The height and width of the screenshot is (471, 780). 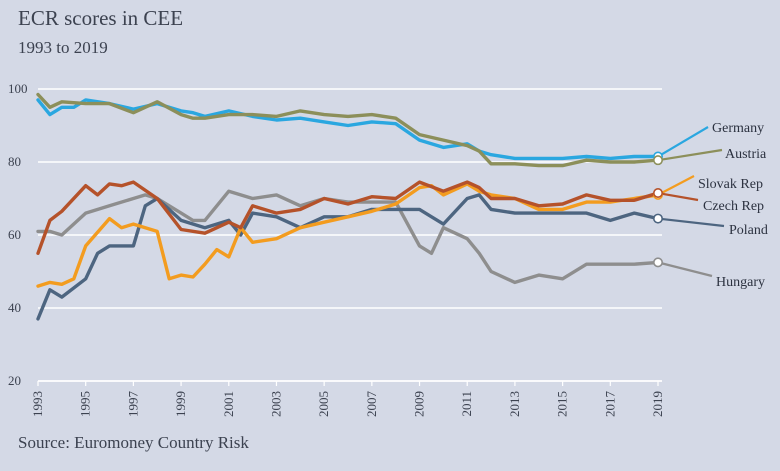 What do you see at coordinates (730, 184) in the screenshot?
I see `series-label-slovak-rep: Slovak Rep` at bounding box center [730, 184].